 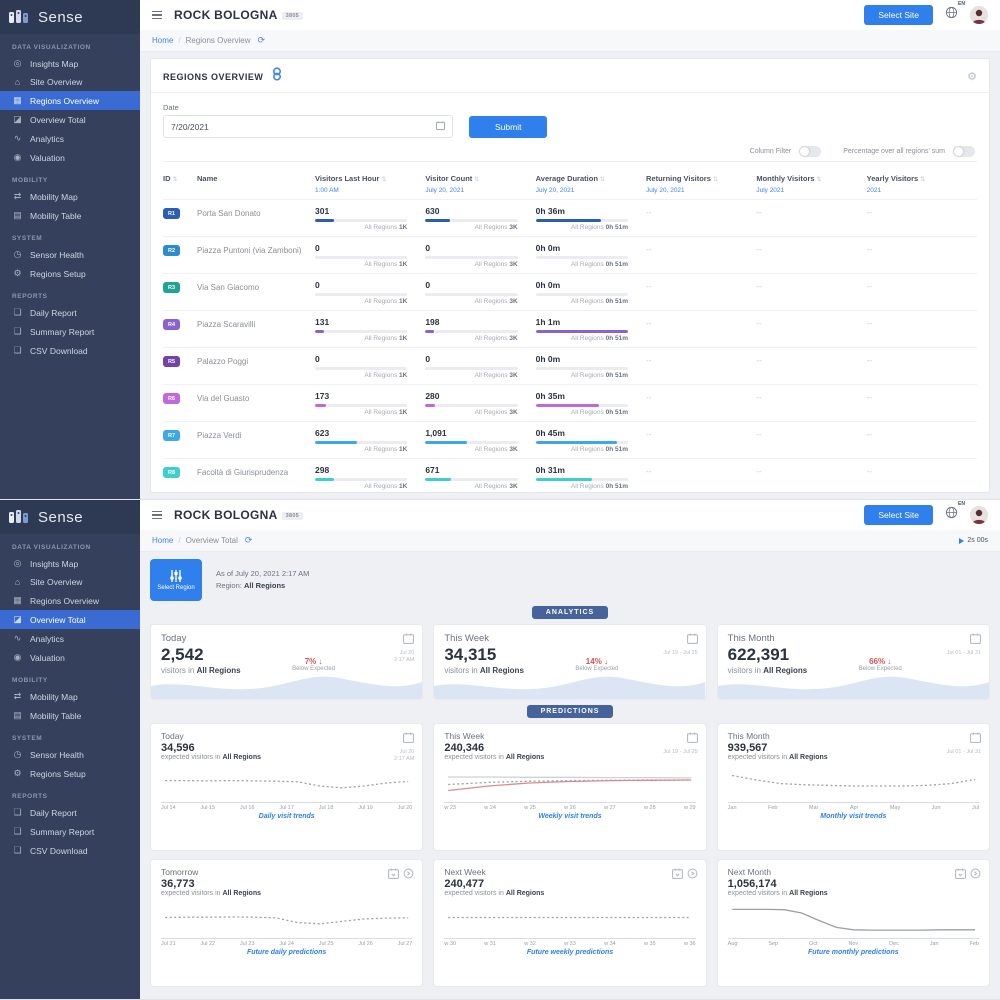 I want to click on region-name: Piazza Scaravilli, so click(x=226, y=324).